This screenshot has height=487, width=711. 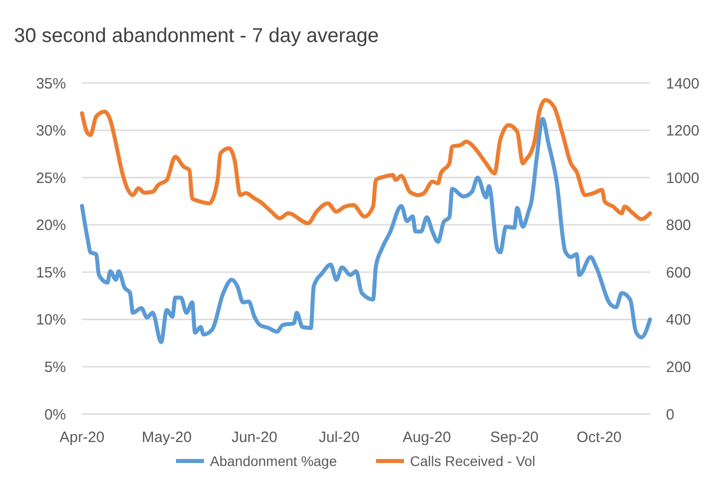 What do you see at coordinates (274, 461) in the screenshot?
I see `legend-label: Abandonment %age` at bounding box center [274, 461].